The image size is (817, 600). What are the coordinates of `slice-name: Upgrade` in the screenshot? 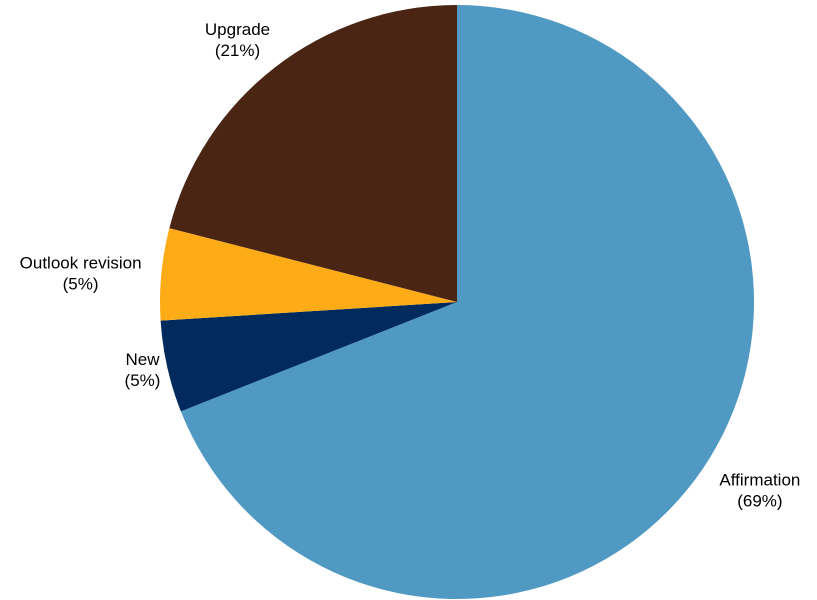 It's located at (237, 29).